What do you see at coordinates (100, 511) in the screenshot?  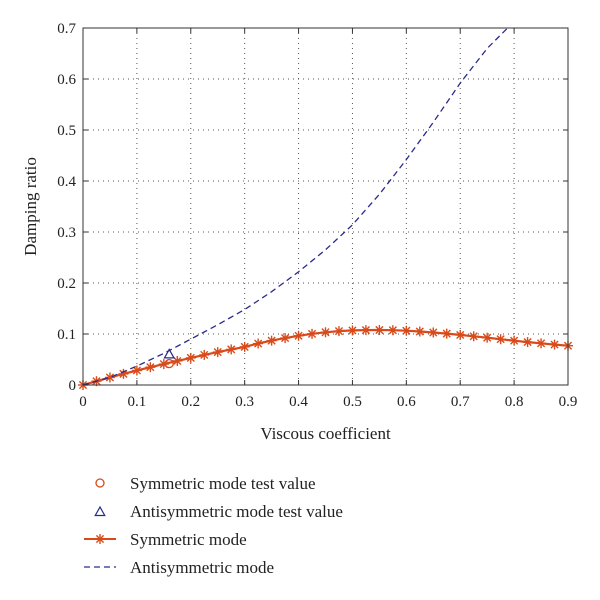 I see `triangle-marker-icon` at bounding box center [100, 511].